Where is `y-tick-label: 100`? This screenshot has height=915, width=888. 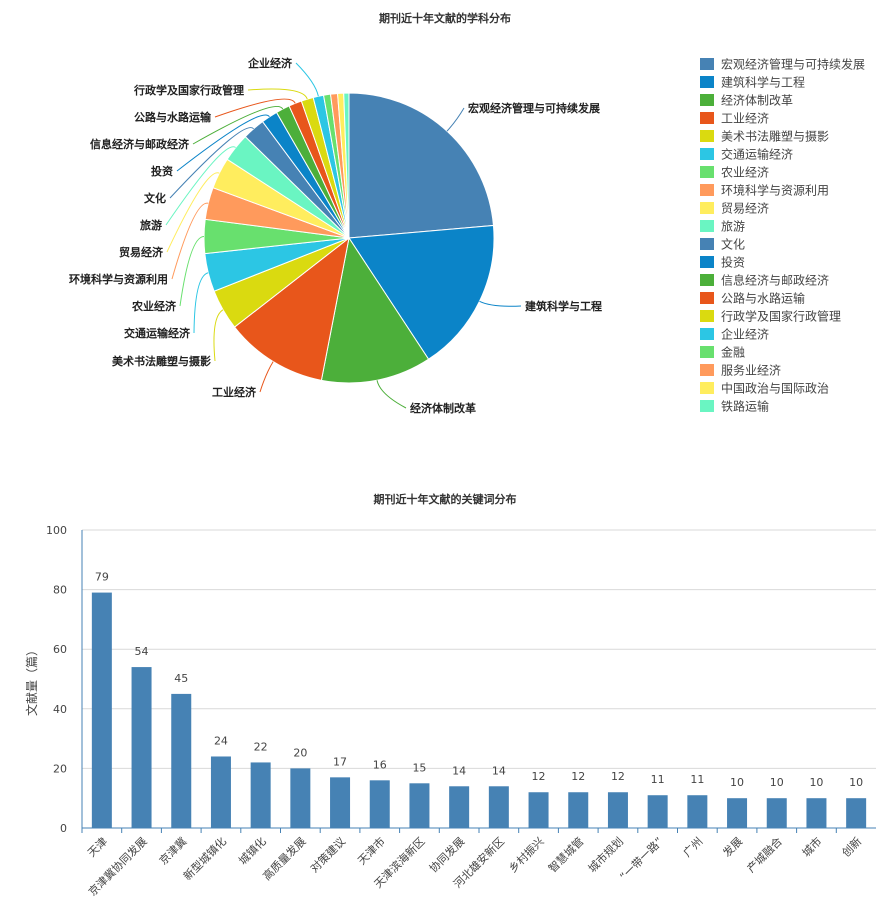 y-tick-label: 100 is located at coordinates (56, 530).